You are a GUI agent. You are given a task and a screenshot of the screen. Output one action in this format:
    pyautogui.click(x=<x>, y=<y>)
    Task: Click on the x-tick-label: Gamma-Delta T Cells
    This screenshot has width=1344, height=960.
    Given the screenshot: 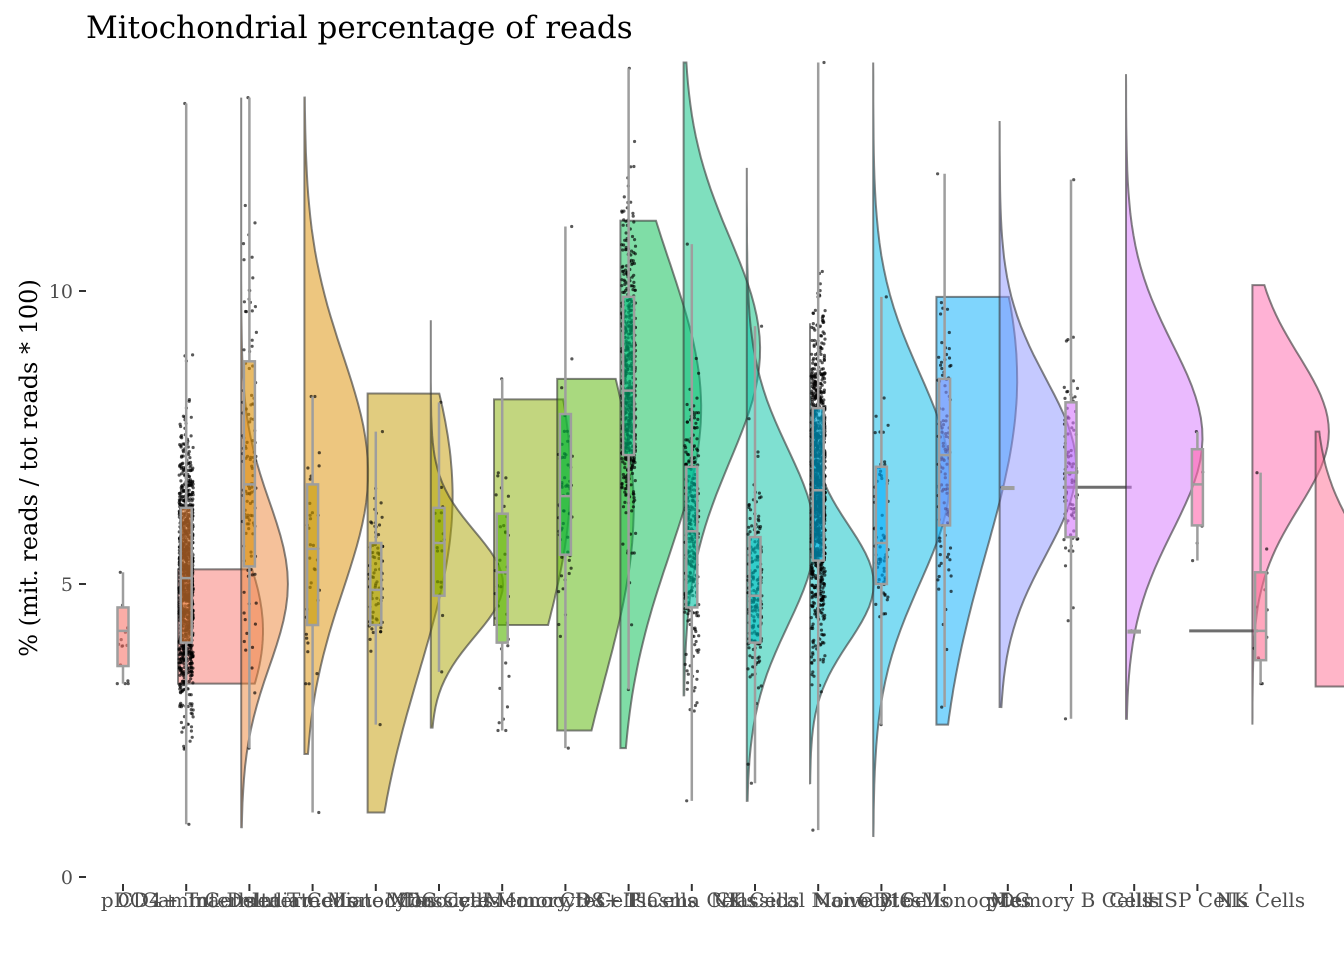 What is the action you would take?
    pyautogui.click(x=249, y=900)
    